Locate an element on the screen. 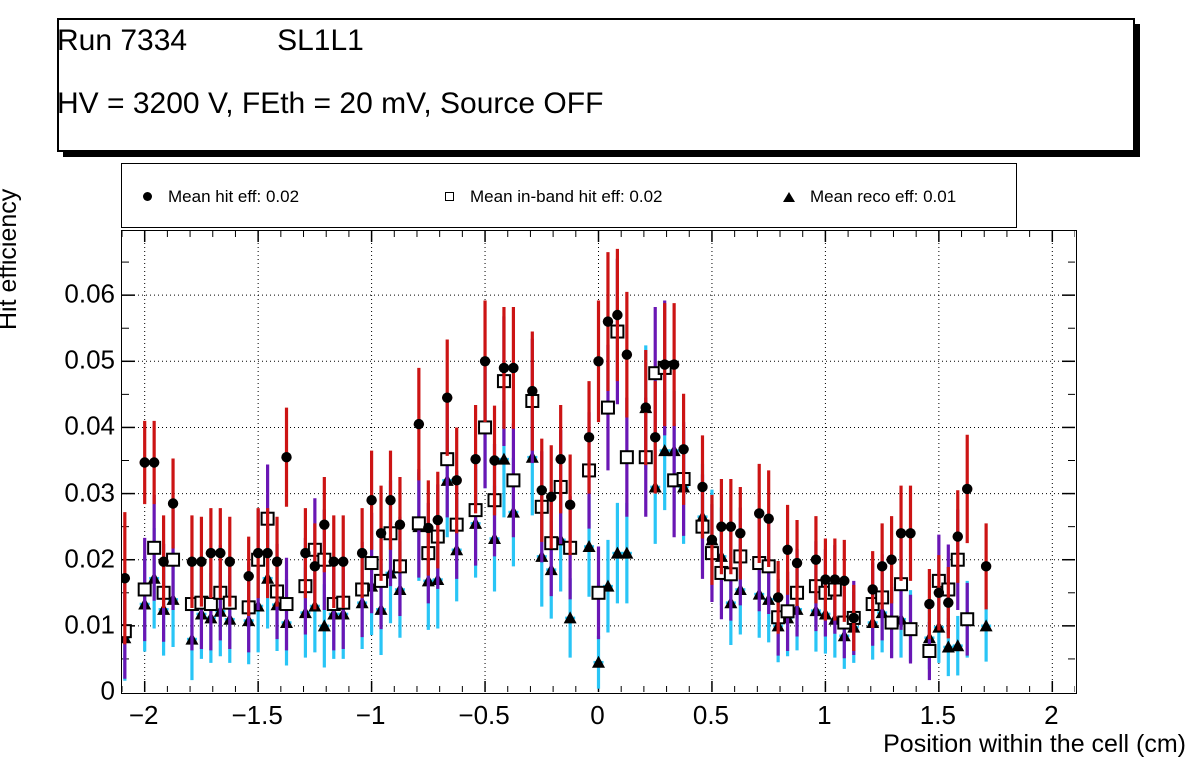  legend-entry-hit-eff: Mean hit eff: 0.02 is located at coordinates (215, 196).